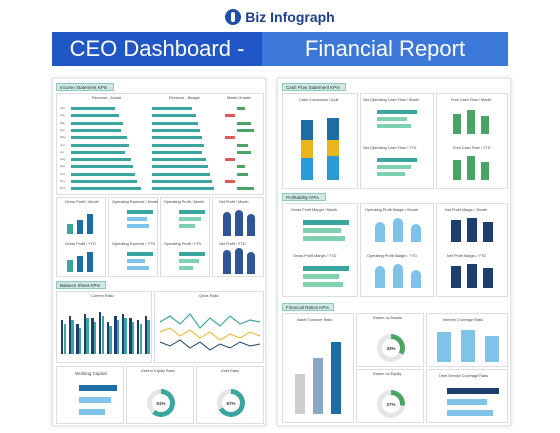 Image resolution: width=560 pixels, height=433 pixels. I want to click on model-growth-label: Model Growth, so click(239, 98).